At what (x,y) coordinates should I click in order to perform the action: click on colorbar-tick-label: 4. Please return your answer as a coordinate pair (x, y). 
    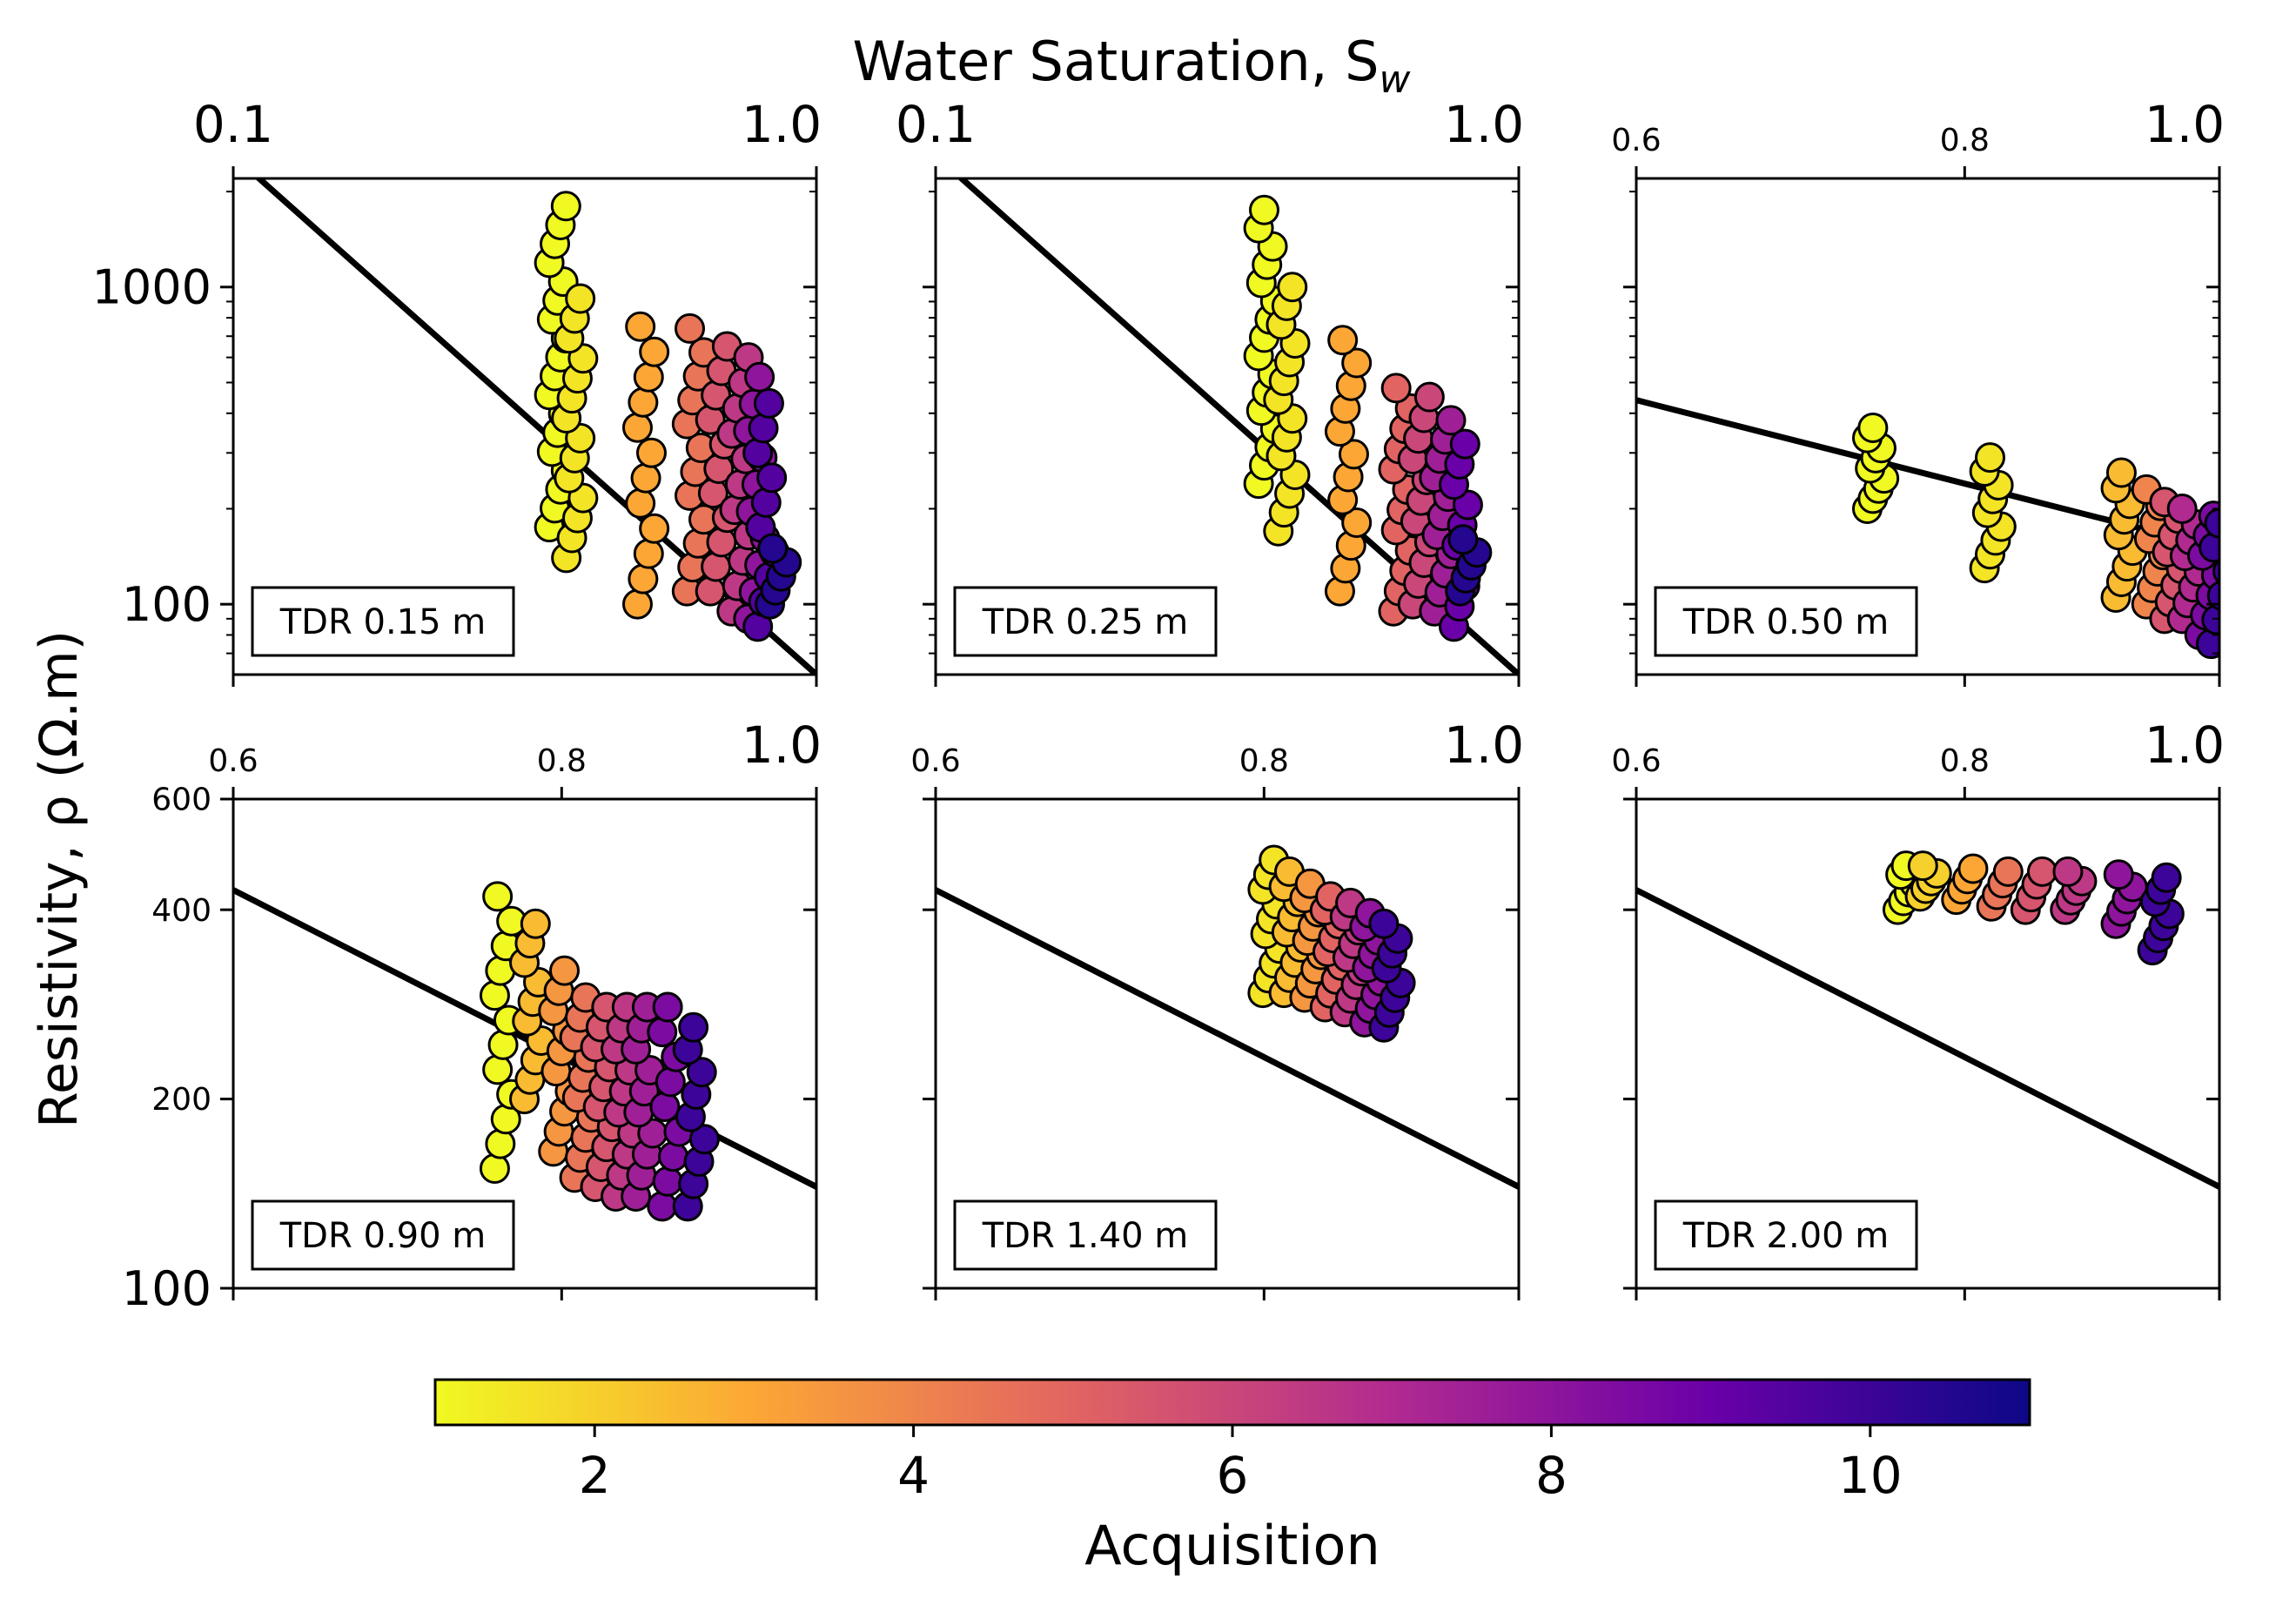
    Looking at the image, I should click on (914, 1475).